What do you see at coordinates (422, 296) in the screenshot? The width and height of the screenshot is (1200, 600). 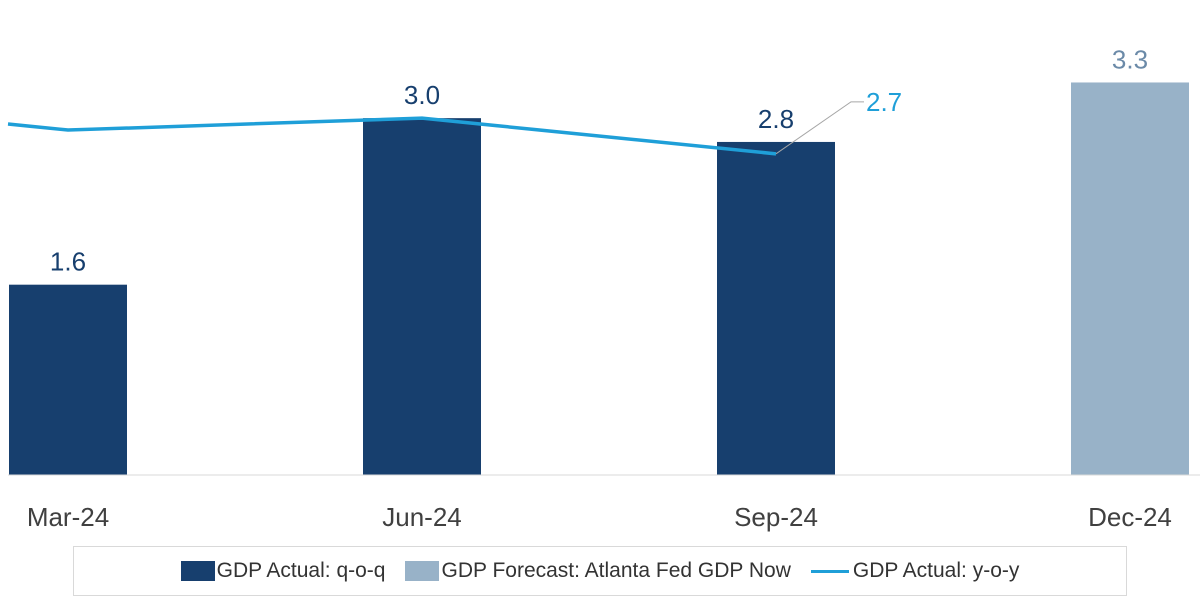 I see `bar-jun-24-s0` at bounding box center [422, 296].